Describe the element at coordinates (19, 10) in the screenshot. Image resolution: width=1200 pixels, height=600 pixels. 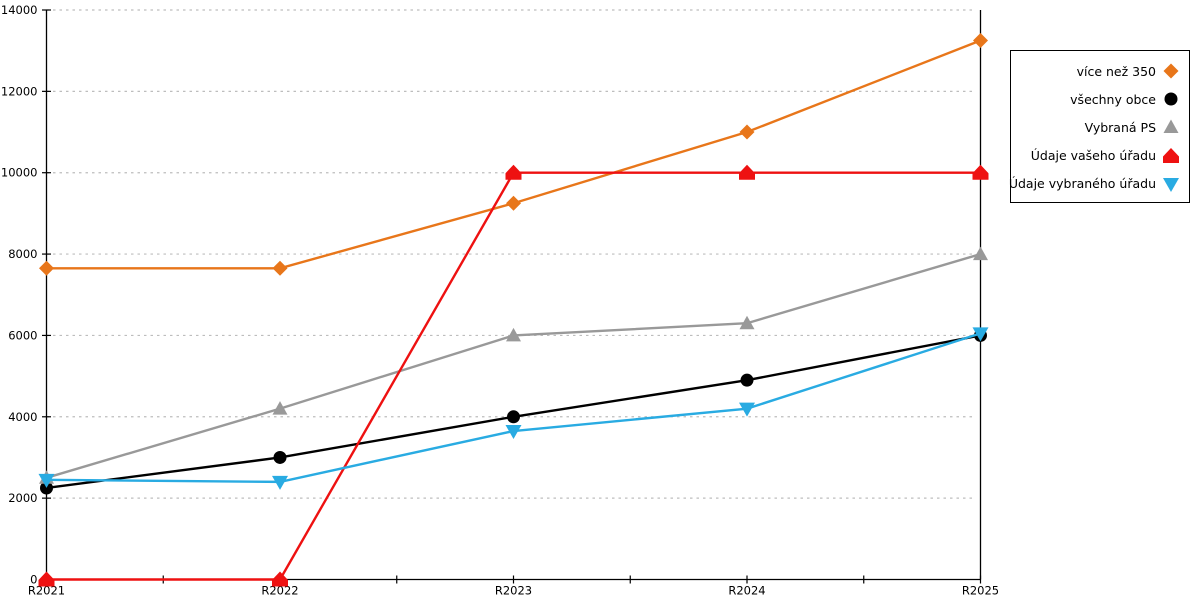
I see `y-tick-label: 14000` at that location.